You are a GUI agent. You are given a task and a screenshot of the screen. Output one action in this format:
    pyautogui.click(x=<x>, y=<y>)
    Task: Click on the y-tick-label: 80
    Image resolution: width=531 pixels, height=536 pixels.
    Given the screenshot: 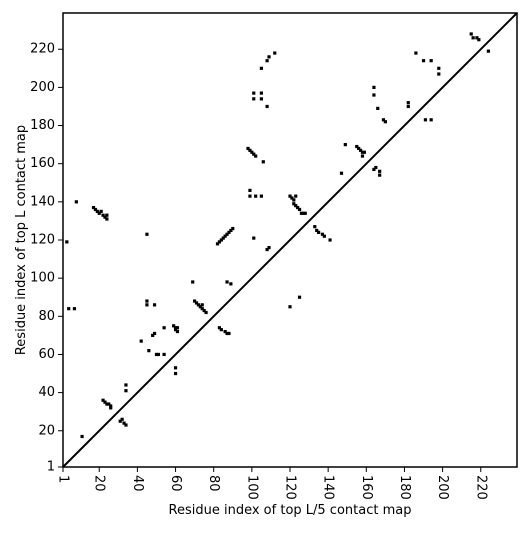 What is the action you would take?
    pyautogui.click(x=46, y=316)
    